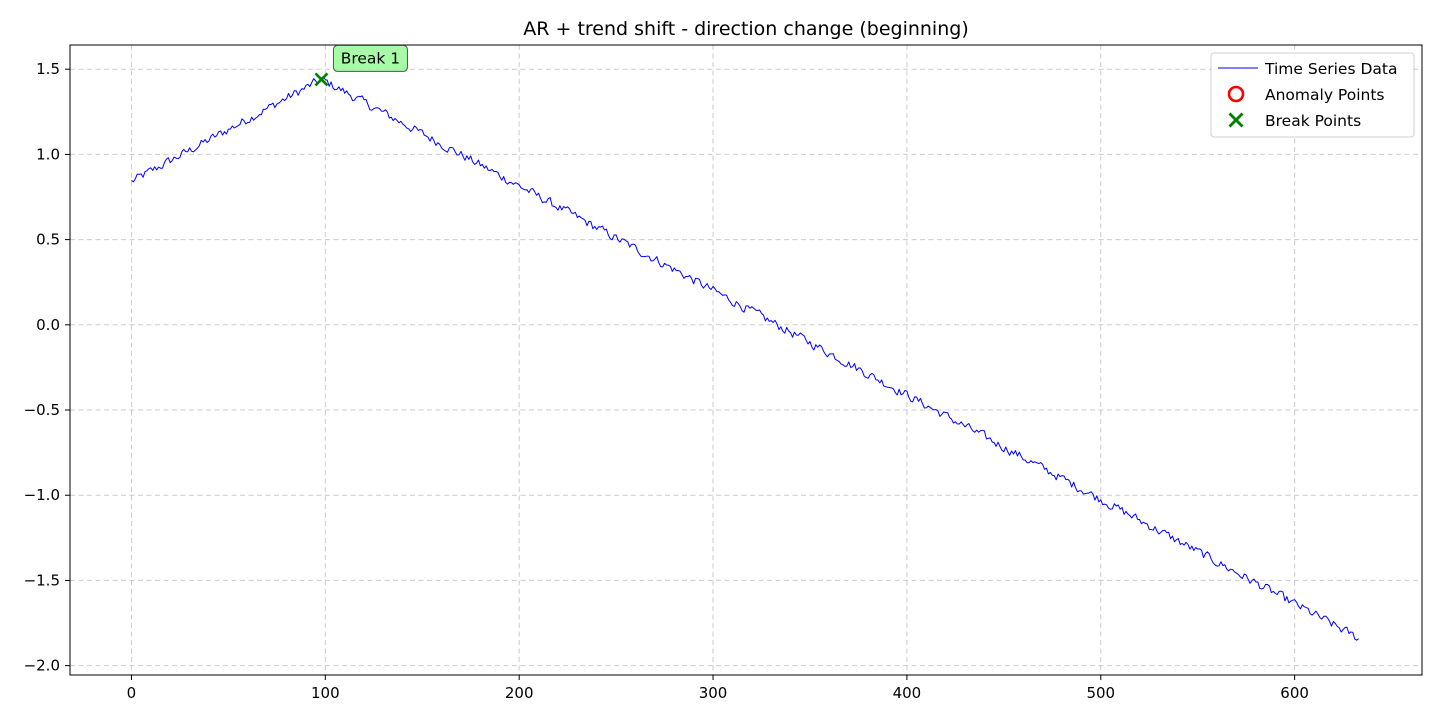  What do you see at coordinates (1100, 693) in the screenshot?
I see `x-tick-label: 500` at bounding box center [1100, 693].